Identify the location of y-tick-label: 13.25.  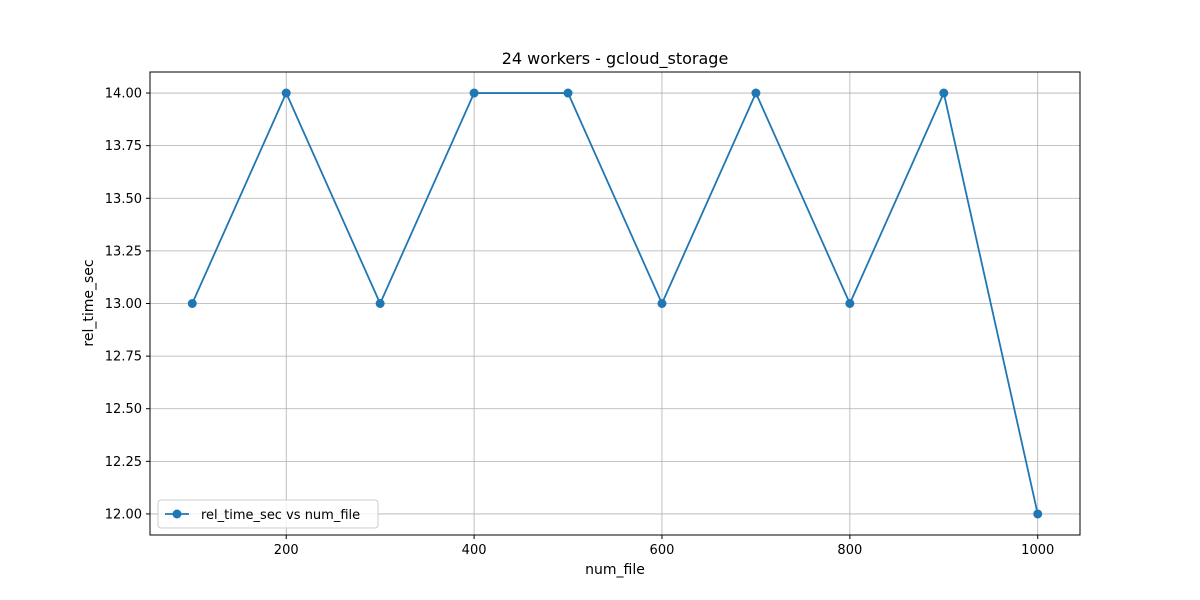
(123, 251).